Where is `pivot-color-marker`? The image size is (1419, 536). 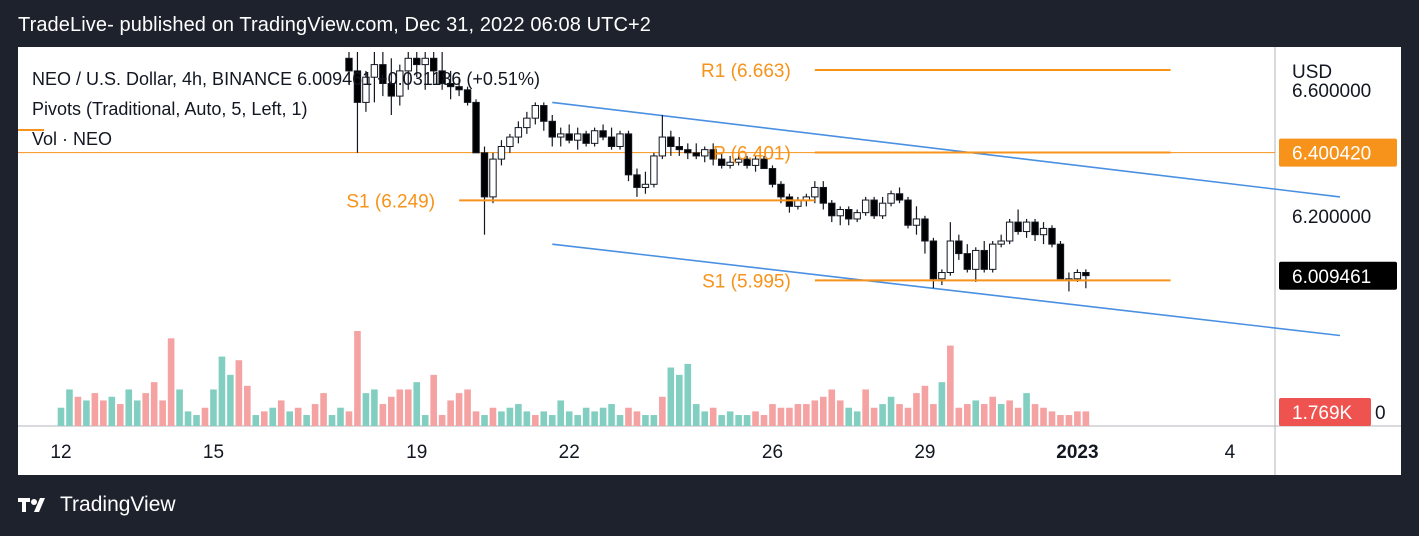
pivot-color-marker is located at coordinates (31, 130).